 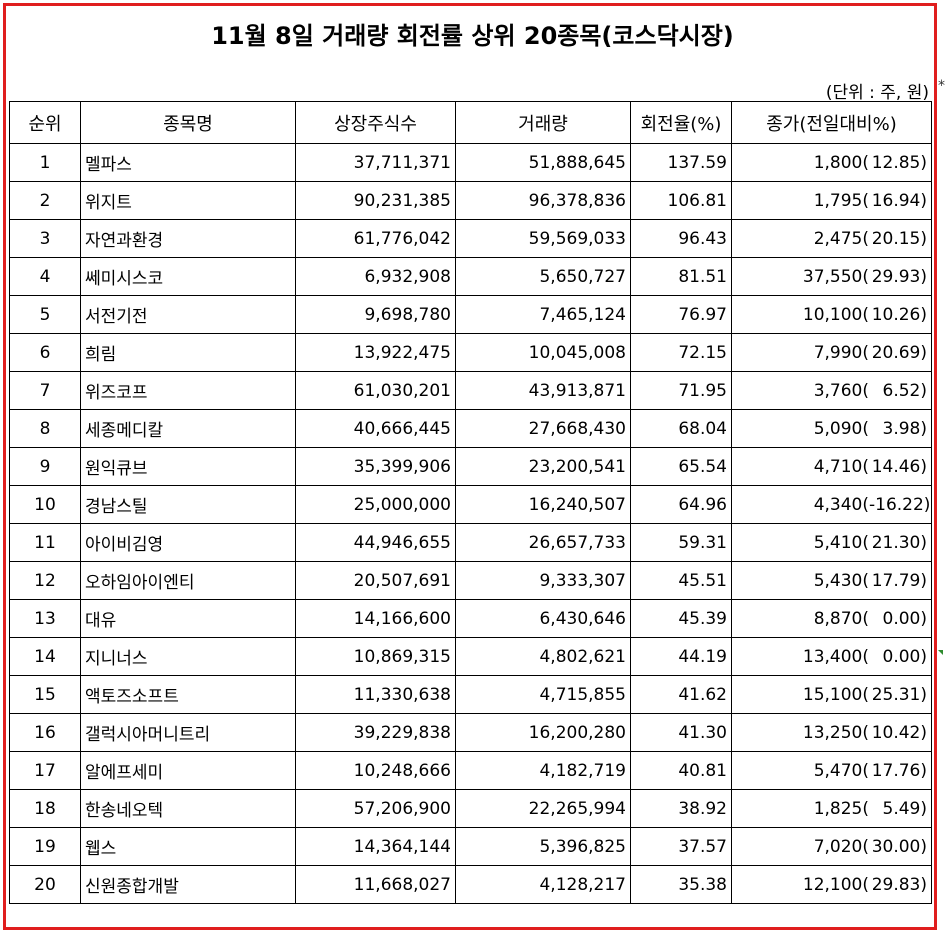 I want to click on closing-price-cell: 15,100(25.31), so click(x=831, y=694).